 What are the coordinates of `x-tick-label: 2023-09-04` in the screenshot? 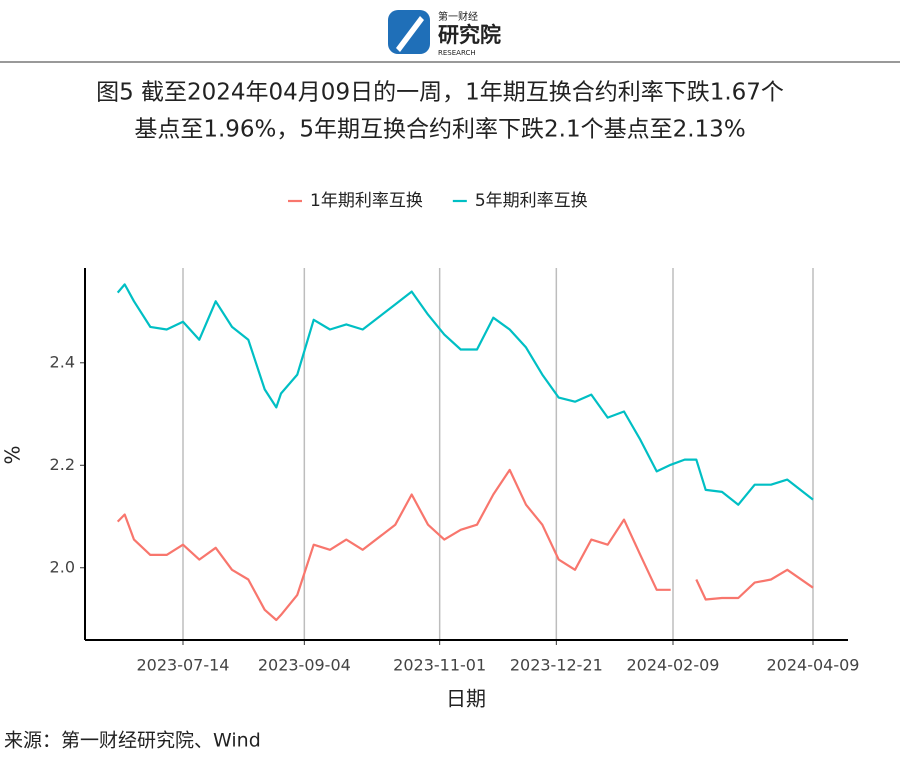 It's located at (304, 665).